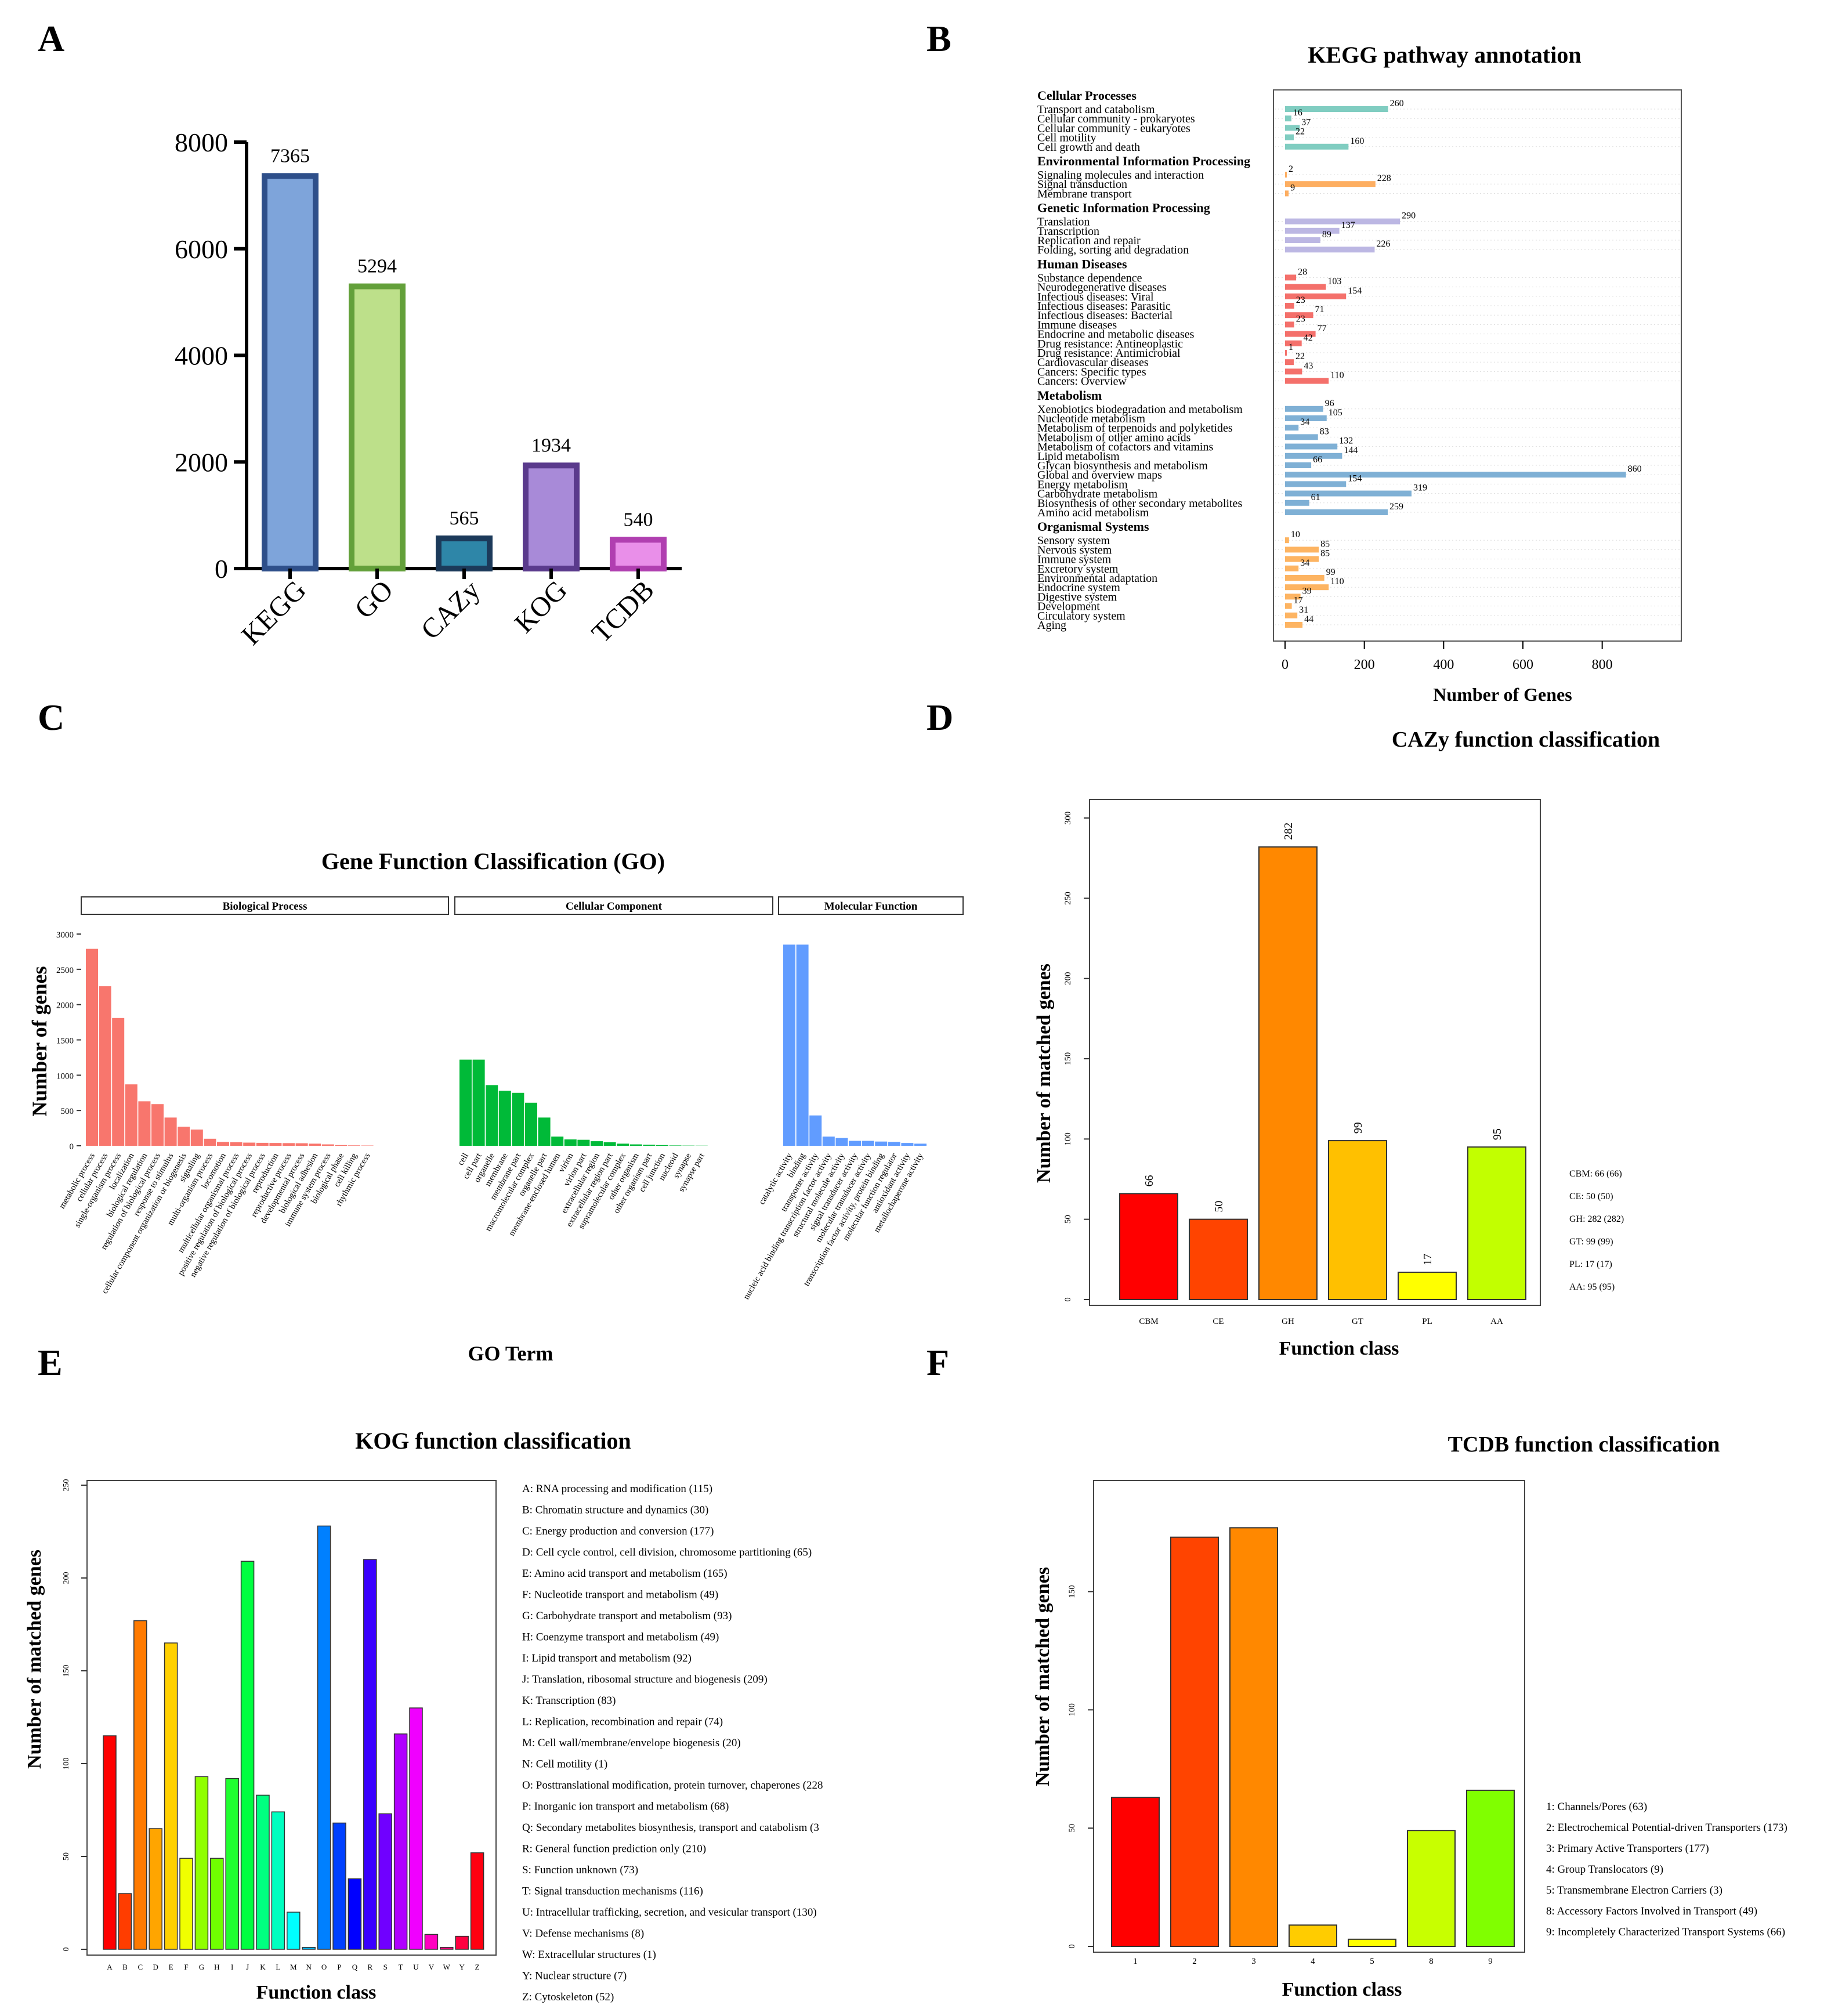 This screenshot has height=2016, width=1842. I want to click on category-label: S, so click(385, 1967).